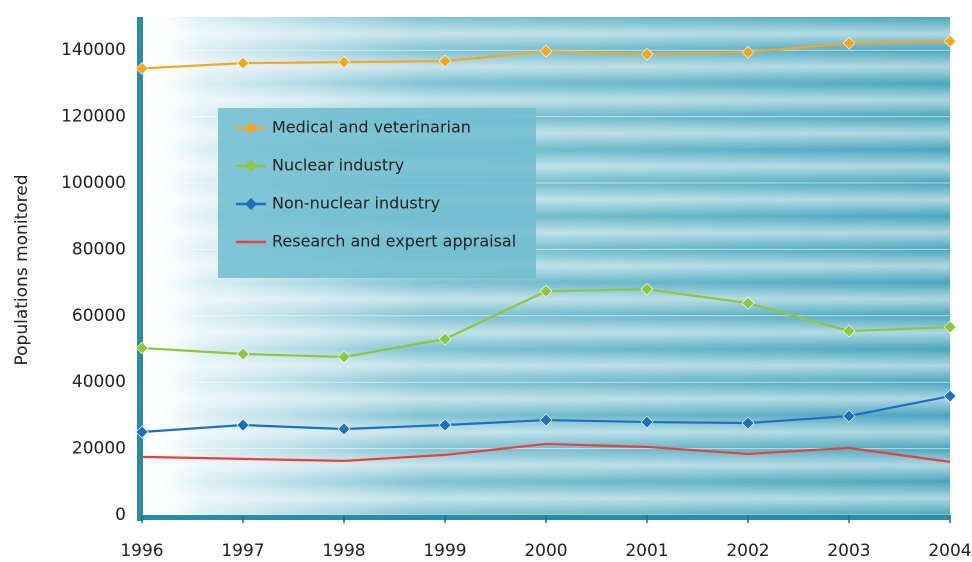  I want to click on y-tick-label: 40000, so click(99, 382).